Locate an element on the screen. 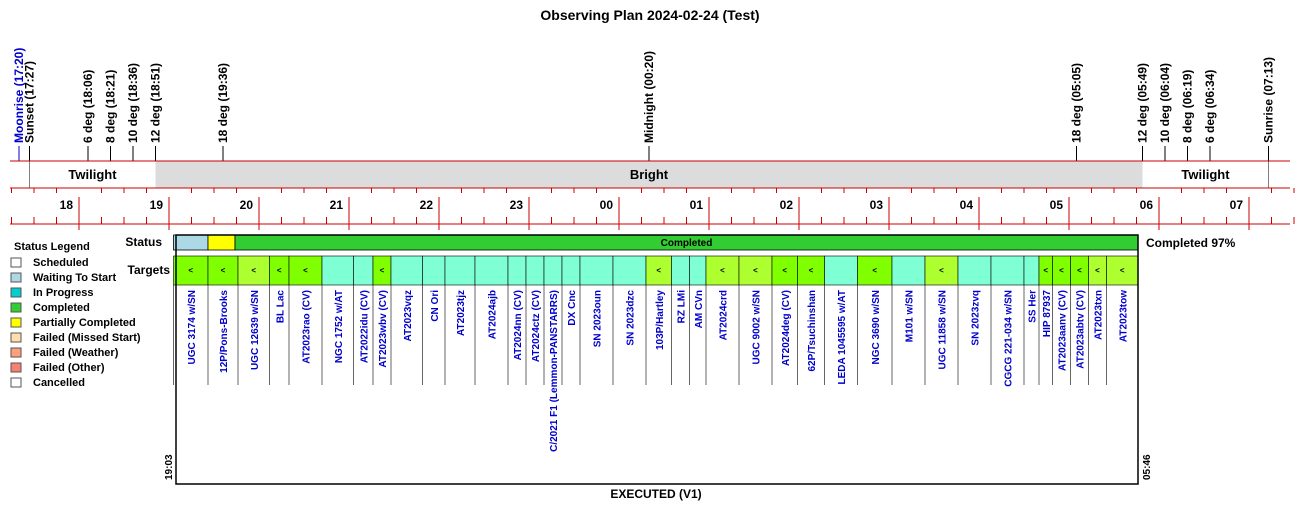 The width and height of the screenshot is (1300, 514). status-row-label: Status is located at coordinates (143, 242).